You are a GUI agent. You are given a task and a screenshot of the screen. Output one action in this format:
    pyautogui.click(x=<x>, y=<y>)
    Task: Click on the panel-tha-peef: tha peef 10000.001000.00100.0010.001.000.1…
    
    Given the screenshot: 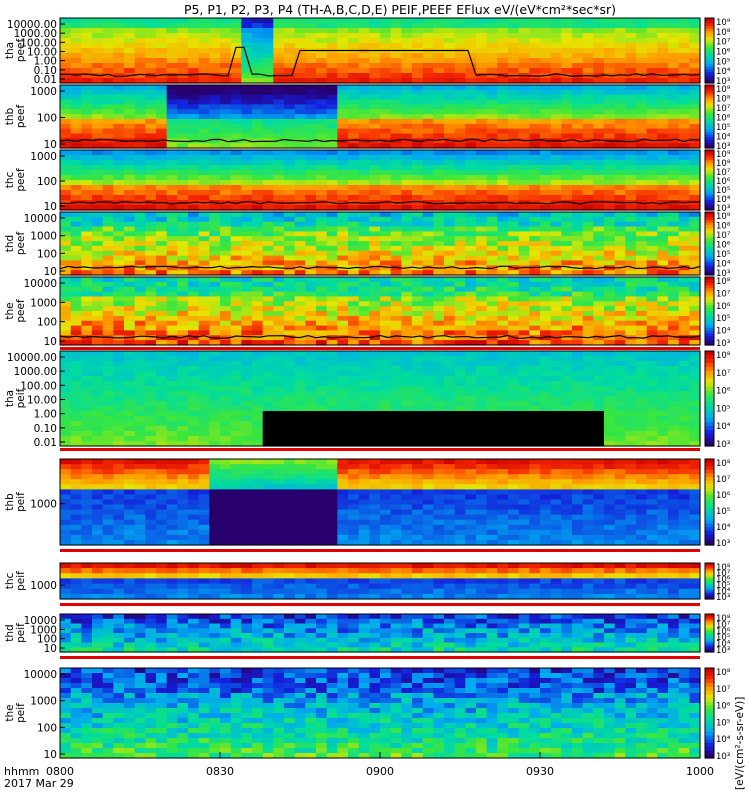 What is the action you would take?
    pyautogui.click(x=367, y=52)
    